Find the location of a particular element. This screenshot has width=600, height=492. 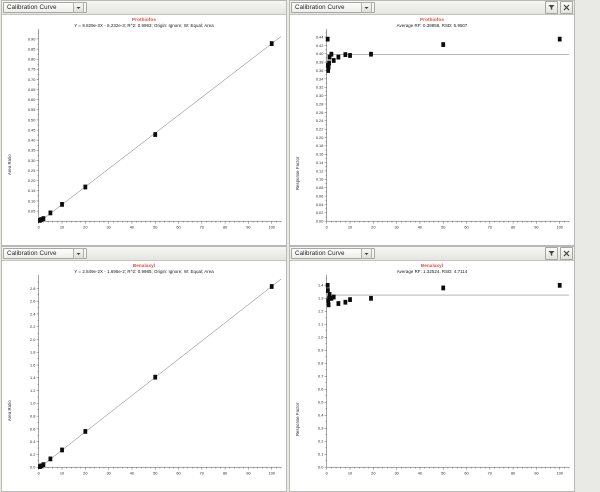

svg-text: 0.0 is located at coordinates (320, 468).